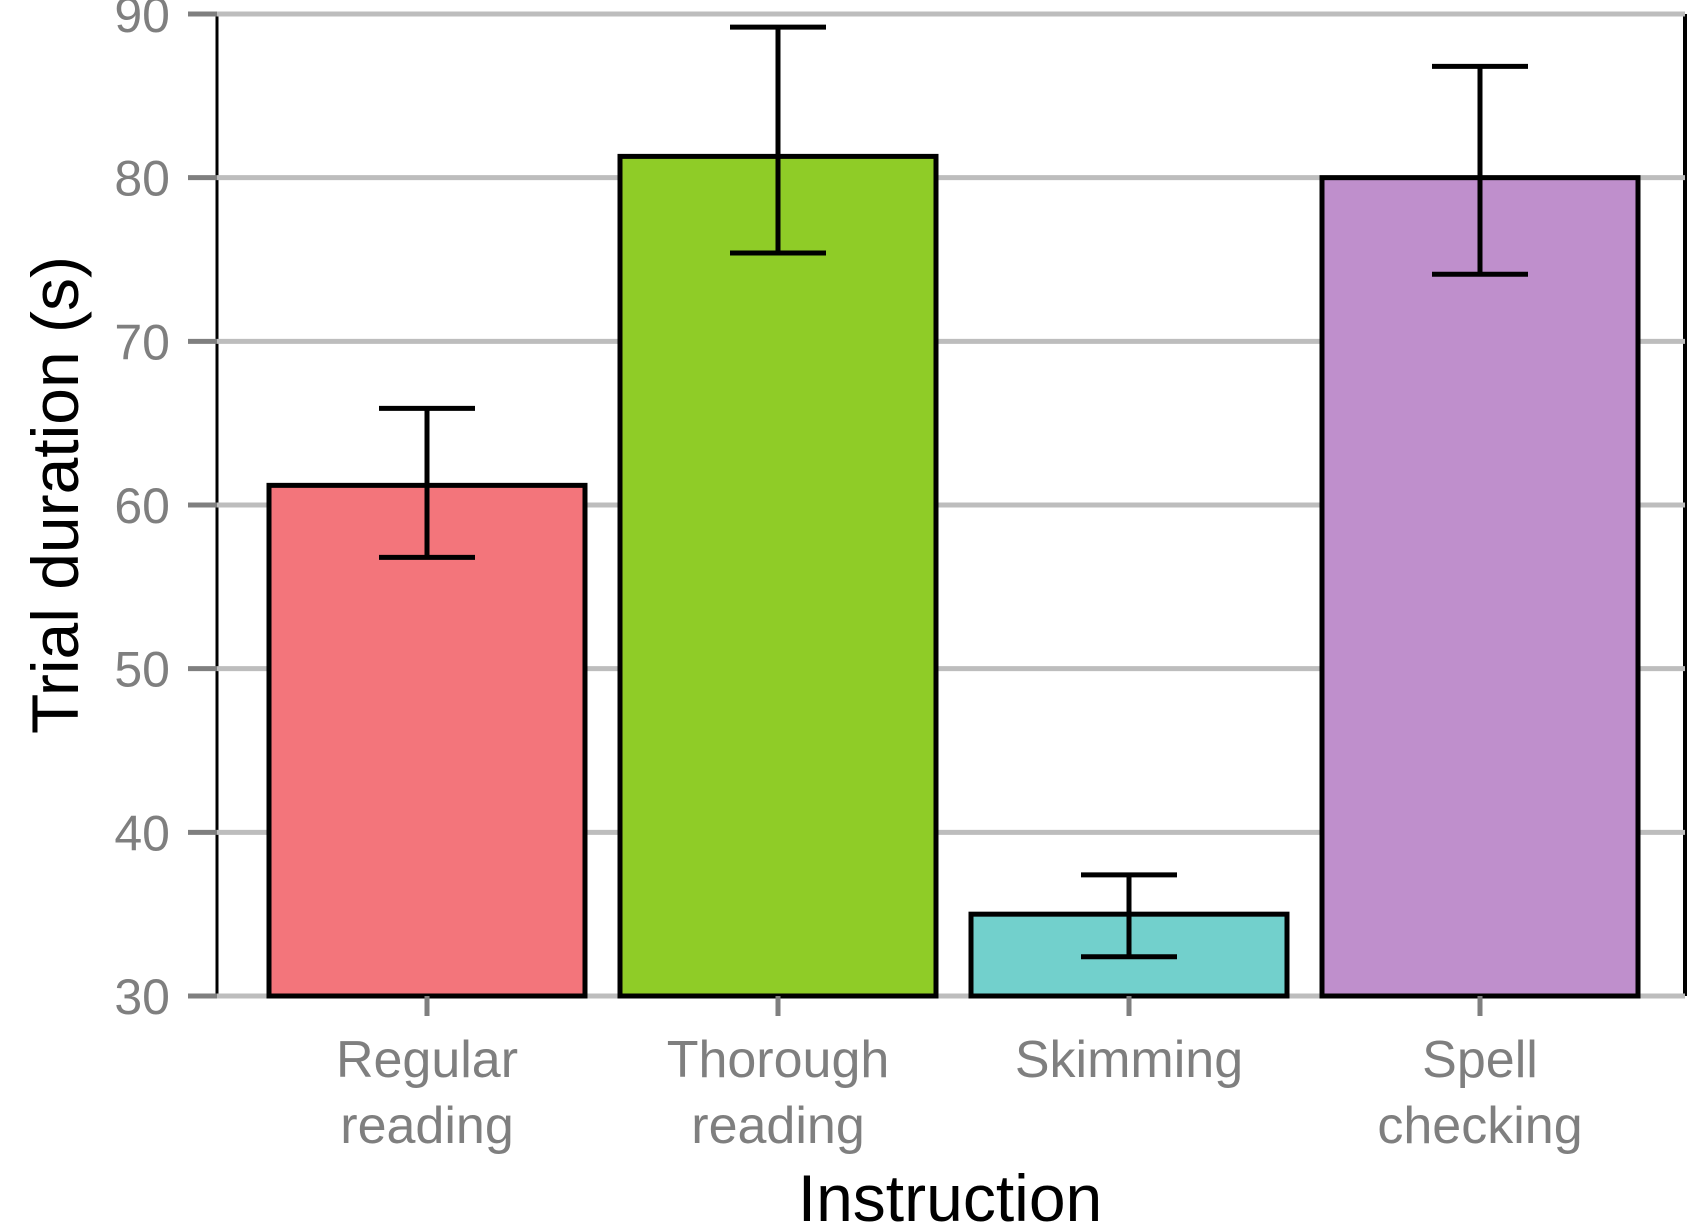 The image size is (1694, 1225). I want to click on x-tick-label-1: Thorough reading, so click(778, 1093).